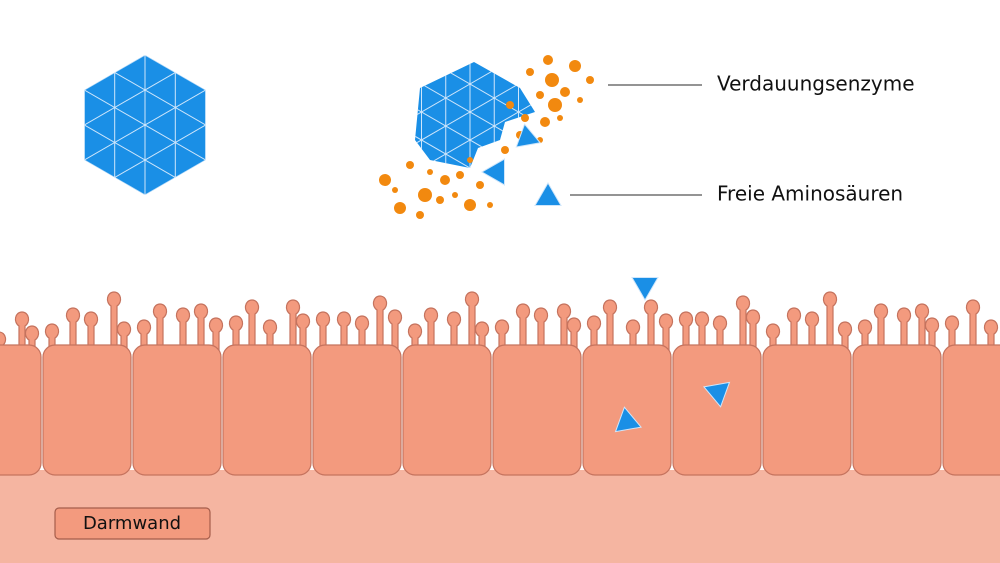 The height and width of the screenshot is (563, 1000). I want to click on label: Freie Aminosäuren, so click(810, 194).